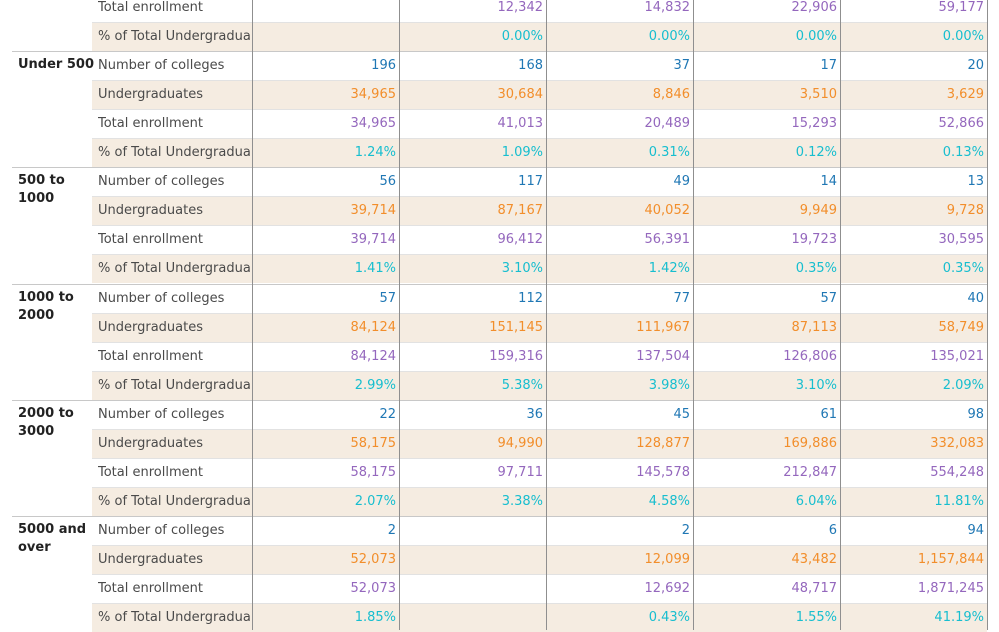  What do you see at coordinates (387, 182) in the screenshot?
I see `table-cell: 56` at bounding box center [387, 182].